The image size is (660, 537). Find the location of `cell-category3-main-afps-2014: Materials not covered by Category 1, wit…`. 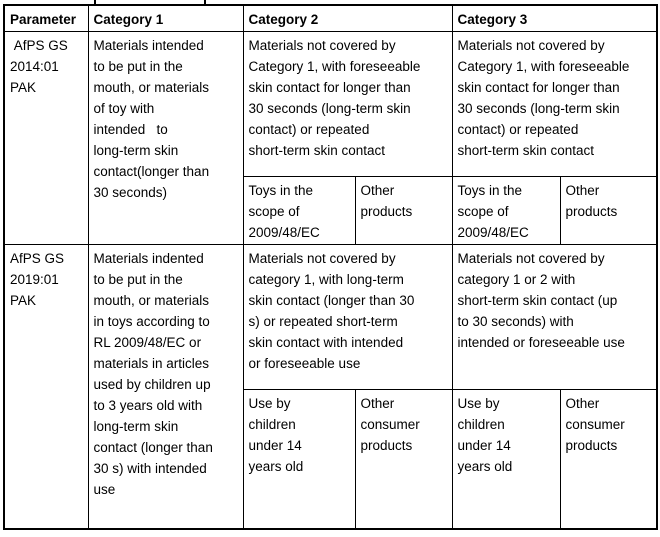

cell-category3-main-afps-2014: Materials not covered by Category 1, wit… is located at coordinates (554, 103).